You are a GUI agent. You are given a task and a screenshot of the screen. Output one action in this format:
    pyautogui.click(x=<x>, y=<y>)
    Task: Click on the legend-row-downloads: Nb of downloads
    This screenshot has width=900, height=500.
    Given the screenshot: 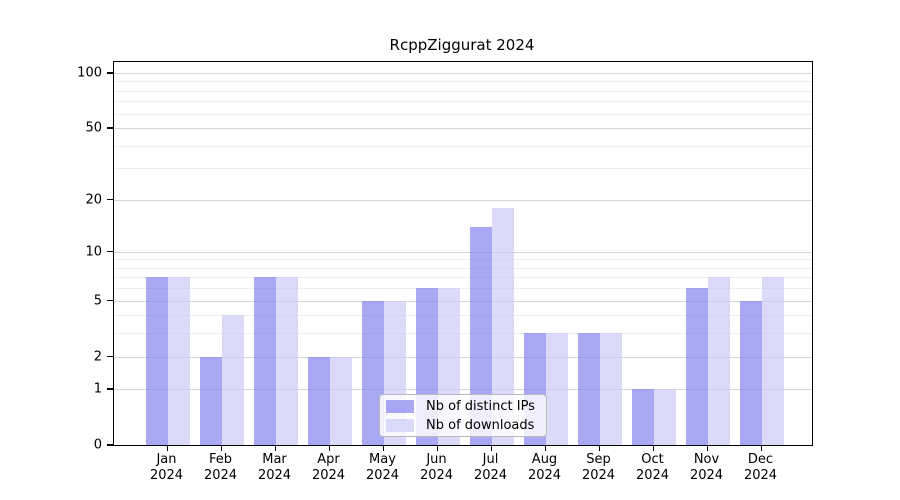 What is the action you would take?
    pyautogui.click(x=462, y=425)
    